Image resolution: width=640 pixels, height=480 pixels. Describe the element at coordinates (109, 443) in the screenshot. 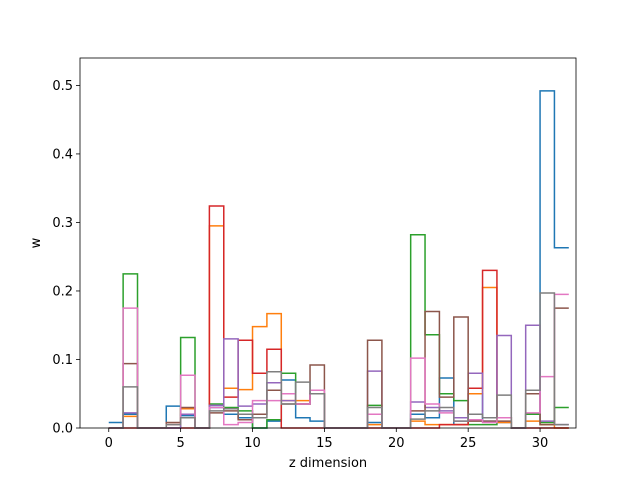

I see `x-tick-label: 0` at that location.